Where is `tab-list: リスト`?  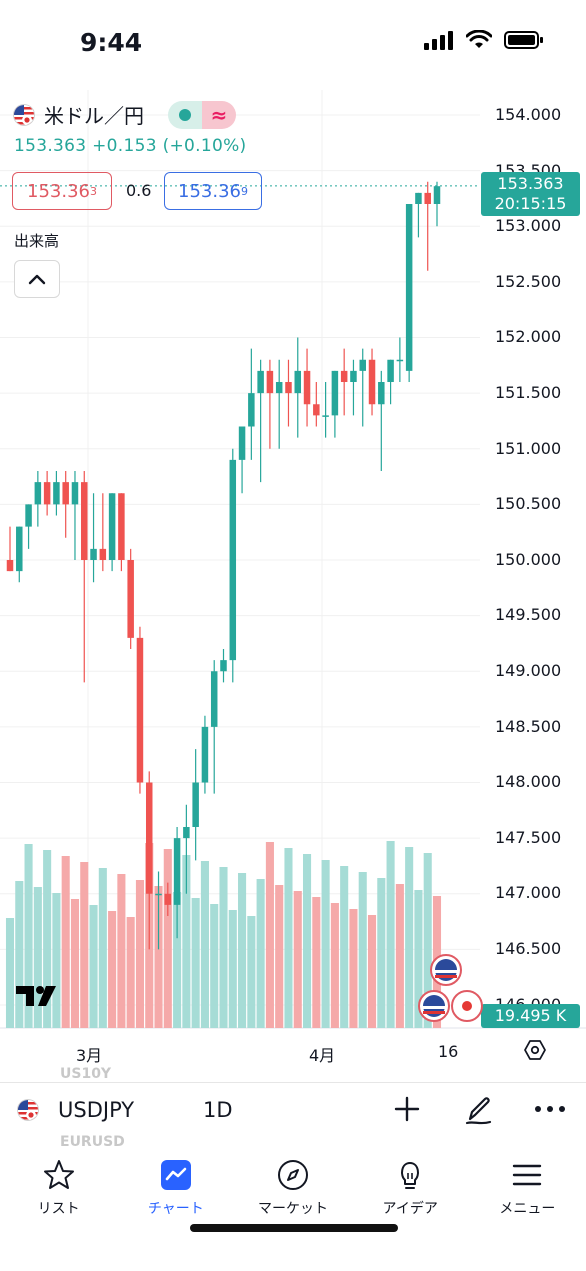
tab-list: リスト is located at coordinates (58, 1184).